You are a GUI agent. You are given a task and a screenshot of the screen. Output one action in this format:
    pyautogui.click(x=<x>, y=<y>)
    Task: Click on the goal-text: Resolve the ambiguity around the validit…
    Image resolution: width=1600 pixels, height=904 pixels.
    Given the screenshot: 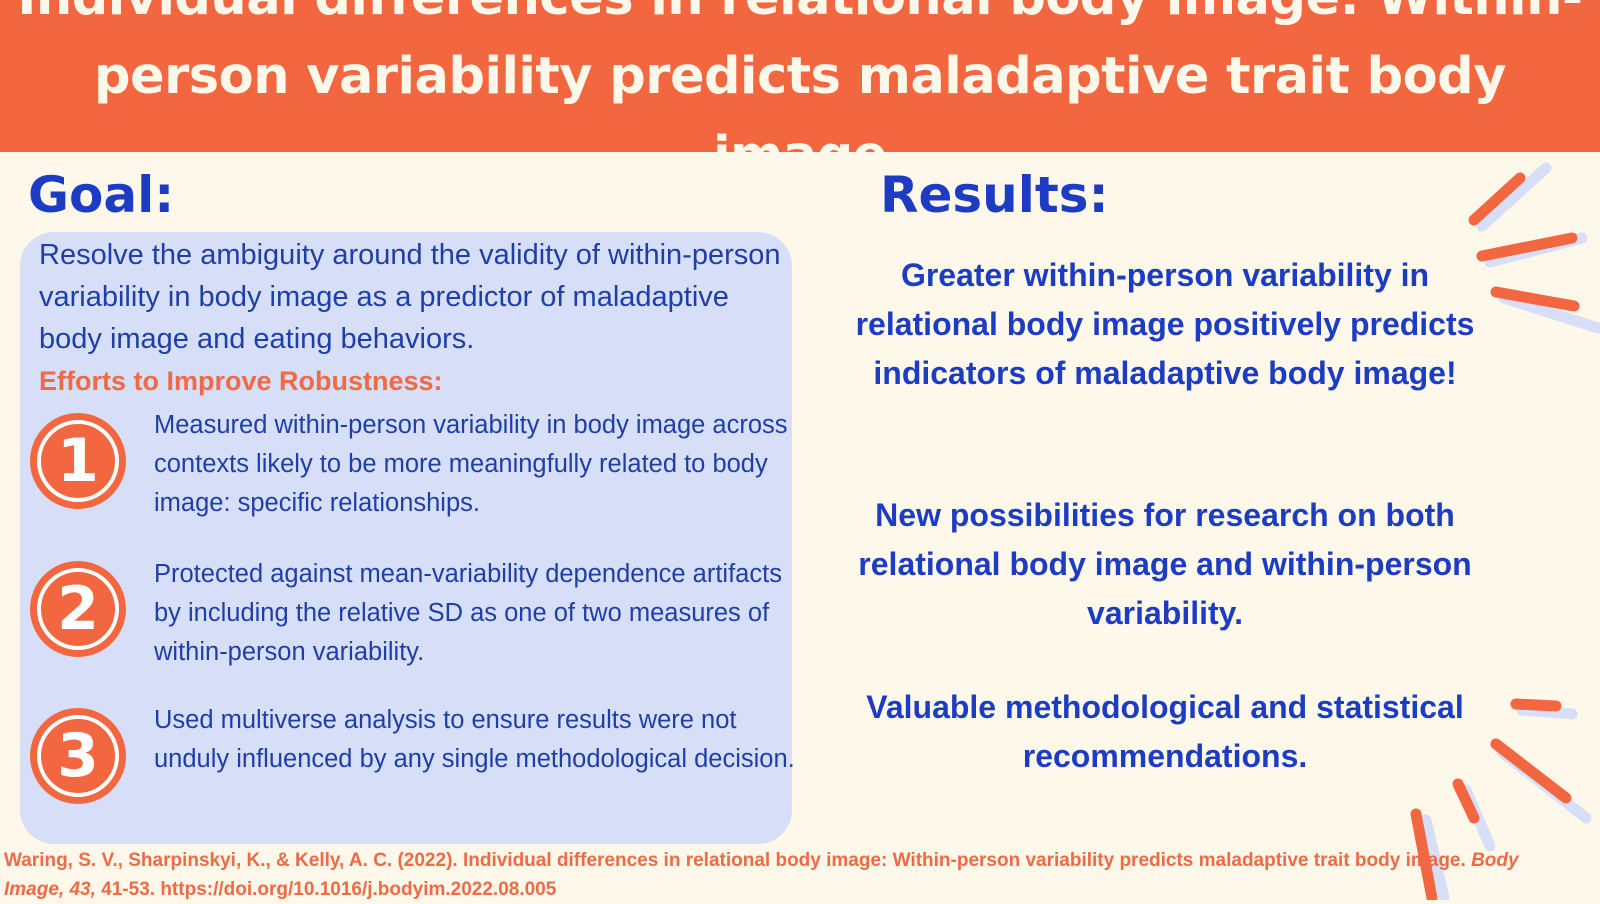 What is the action you would take?
    pyautogui.click(x=410, y=297)
    